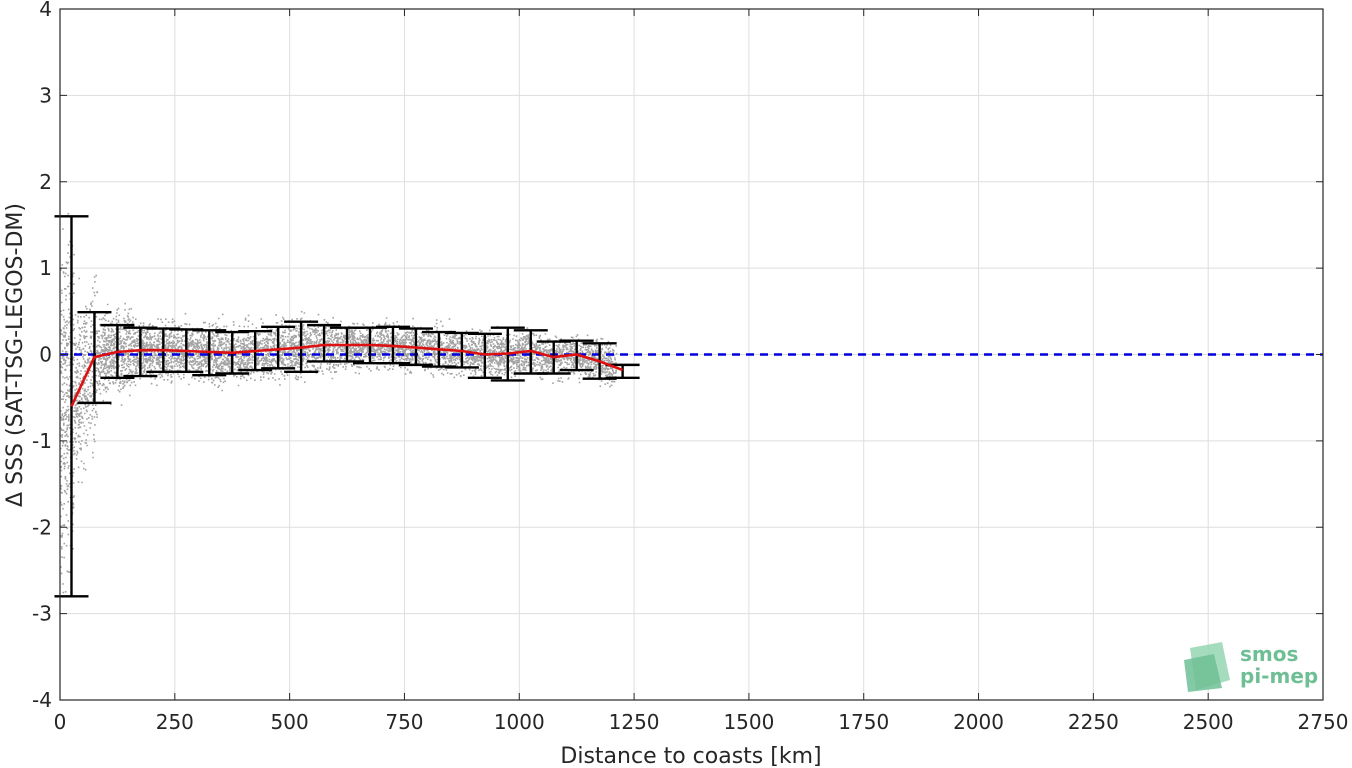 This screenshot has height=768, width=1352. I want to click on logo-shape-front, so click(1203, 673).